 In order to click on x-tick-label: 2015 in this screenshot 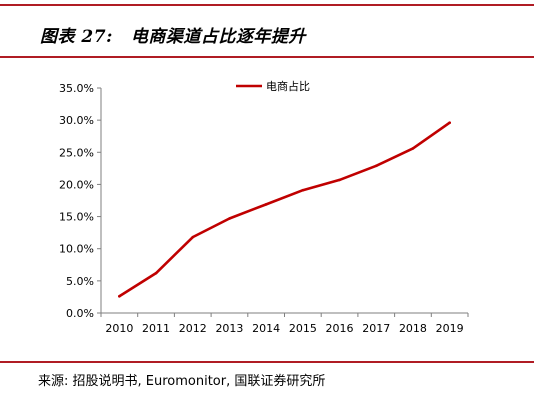, I will do `click(303, 328)`.